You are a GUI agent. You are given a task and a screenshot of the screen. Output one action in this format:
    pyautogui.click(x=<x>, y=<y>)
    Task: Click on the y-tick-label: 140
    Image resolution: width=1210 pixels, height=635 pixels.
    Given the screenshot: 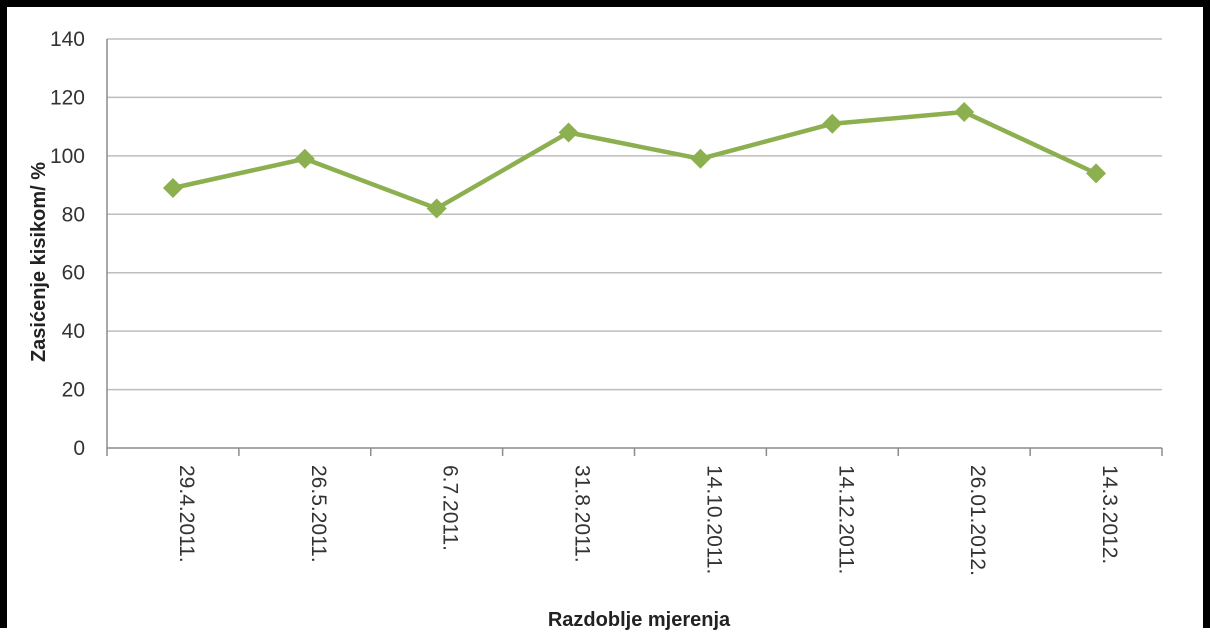 What is the action you would take?
    pyautogui.click(x=67, y=39)
    